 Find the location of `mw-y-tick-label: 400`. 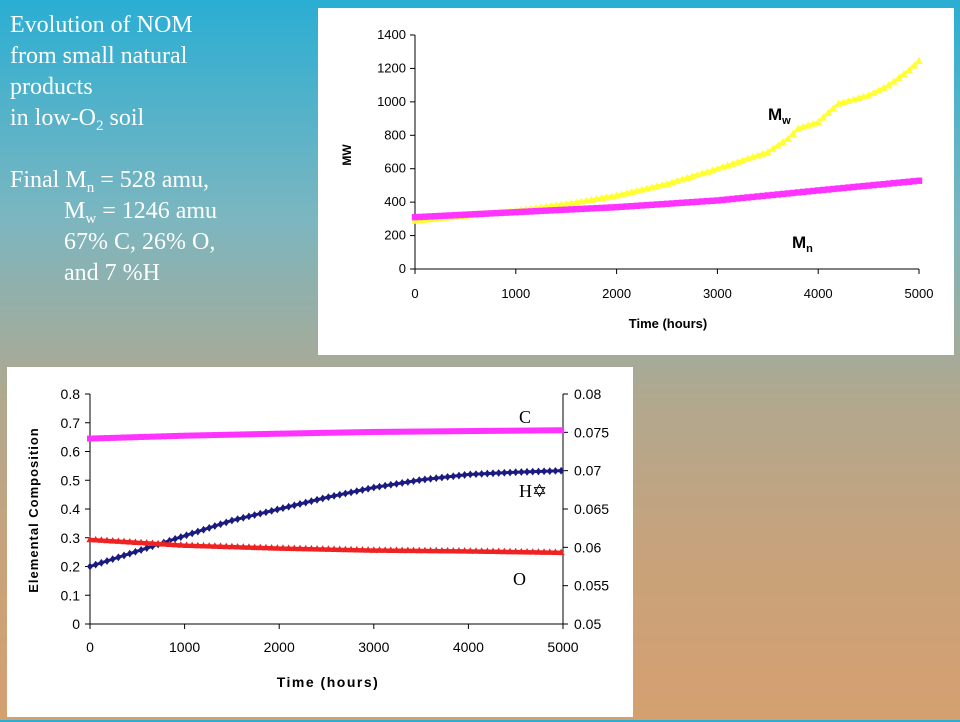

mw-y-tick-label: 400 is located at coordinates (395, 201).